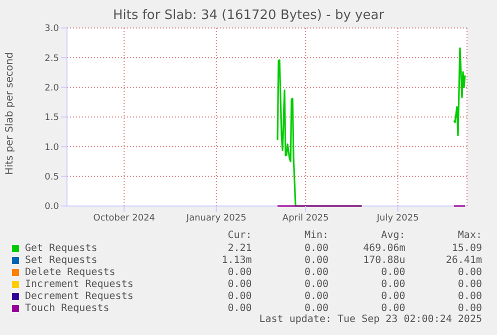 Image resolution: width=497 pixels, height=335 pixels. Describe the element at coordinates (215, 218) in the screenshot. I see `x-tick-label: January 2025` at that location.